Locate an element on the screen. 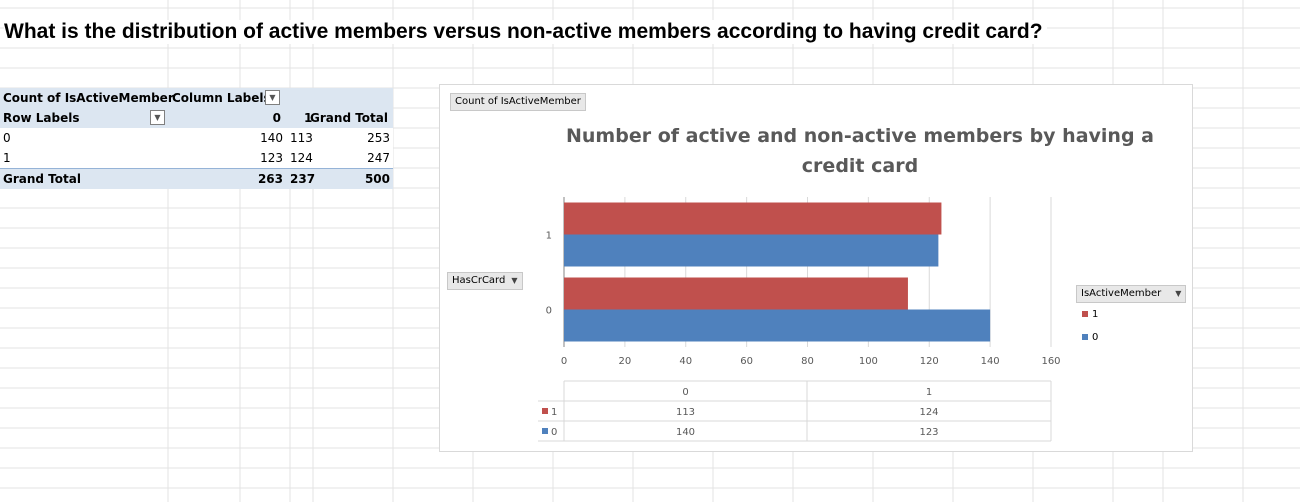 This screenshot has width=1300, height=502. pivot-value-field-label: Count of IsActiveMember is located at coordinates (88, 98).